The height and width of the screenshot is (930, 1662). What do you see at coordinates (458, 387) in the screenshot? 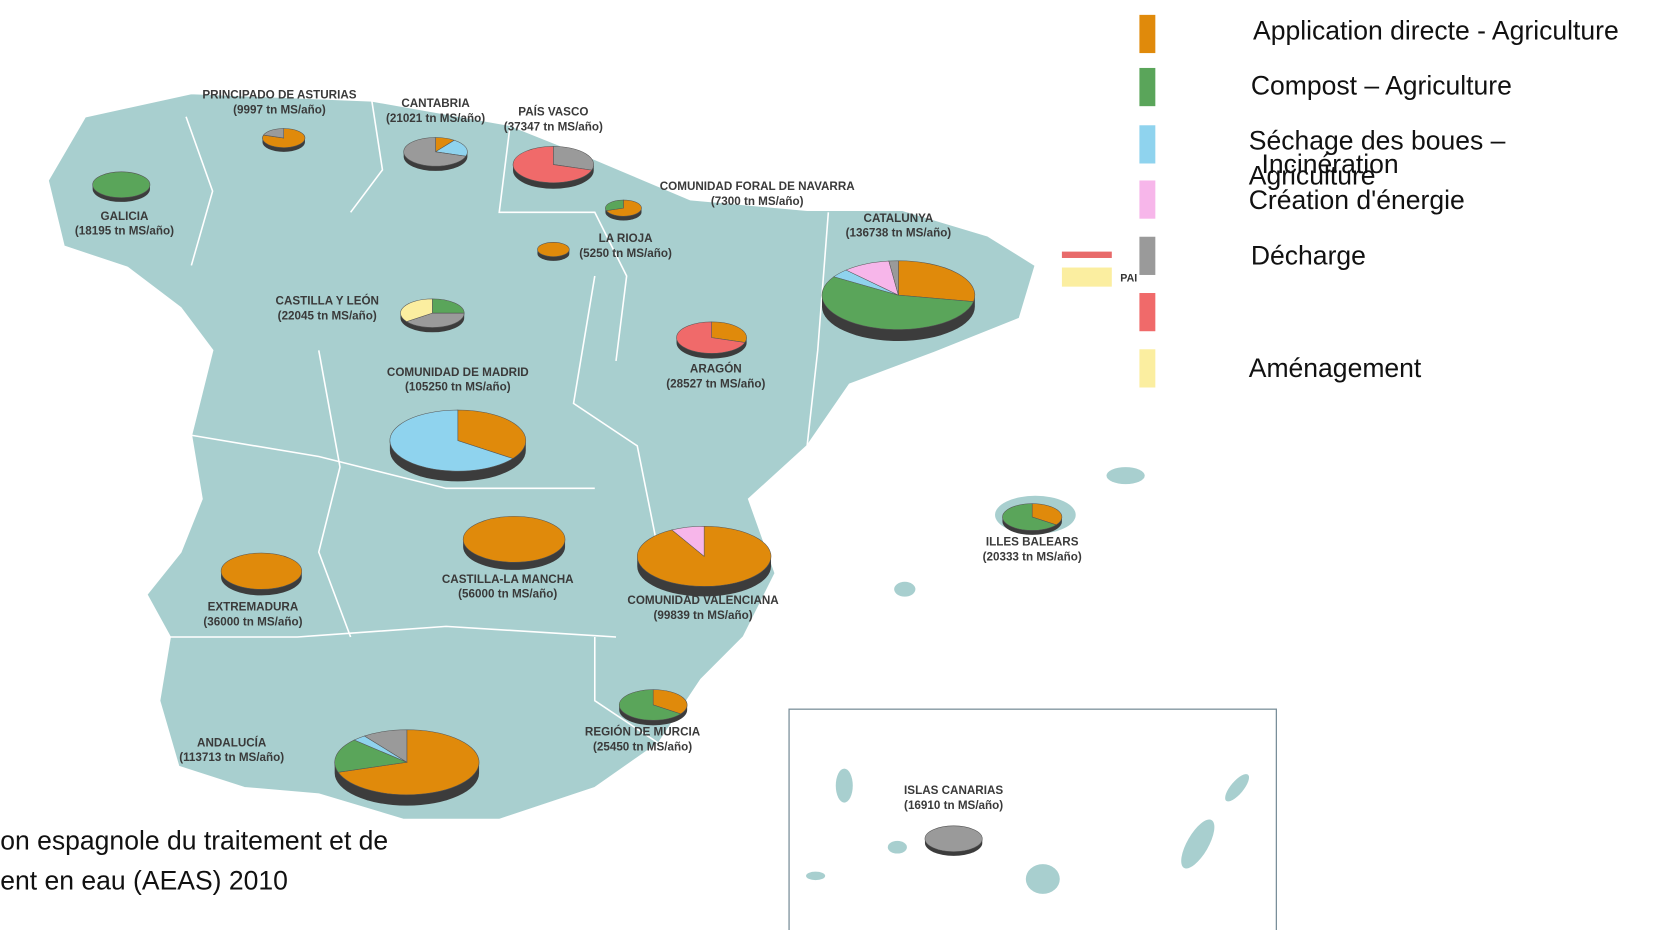
I see `region-amount: (105250 tn MS/año)` at bounding box center [458, 387].